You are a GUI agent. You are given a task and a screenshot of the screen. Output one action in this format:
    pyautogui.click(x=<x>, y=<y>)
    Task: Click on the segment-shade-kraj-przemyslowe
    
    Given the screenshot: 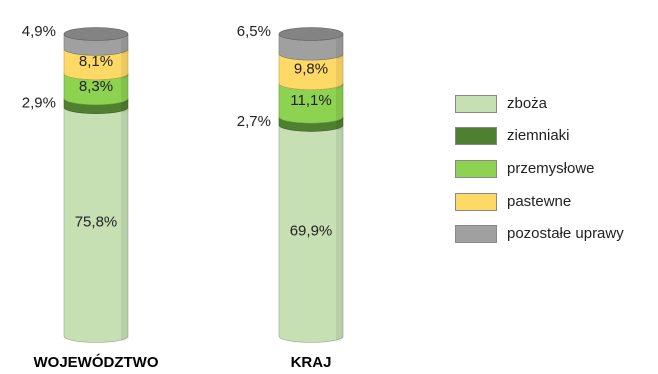 What is the action you would take?
    pyautogui.click(x=340, y=103)
    